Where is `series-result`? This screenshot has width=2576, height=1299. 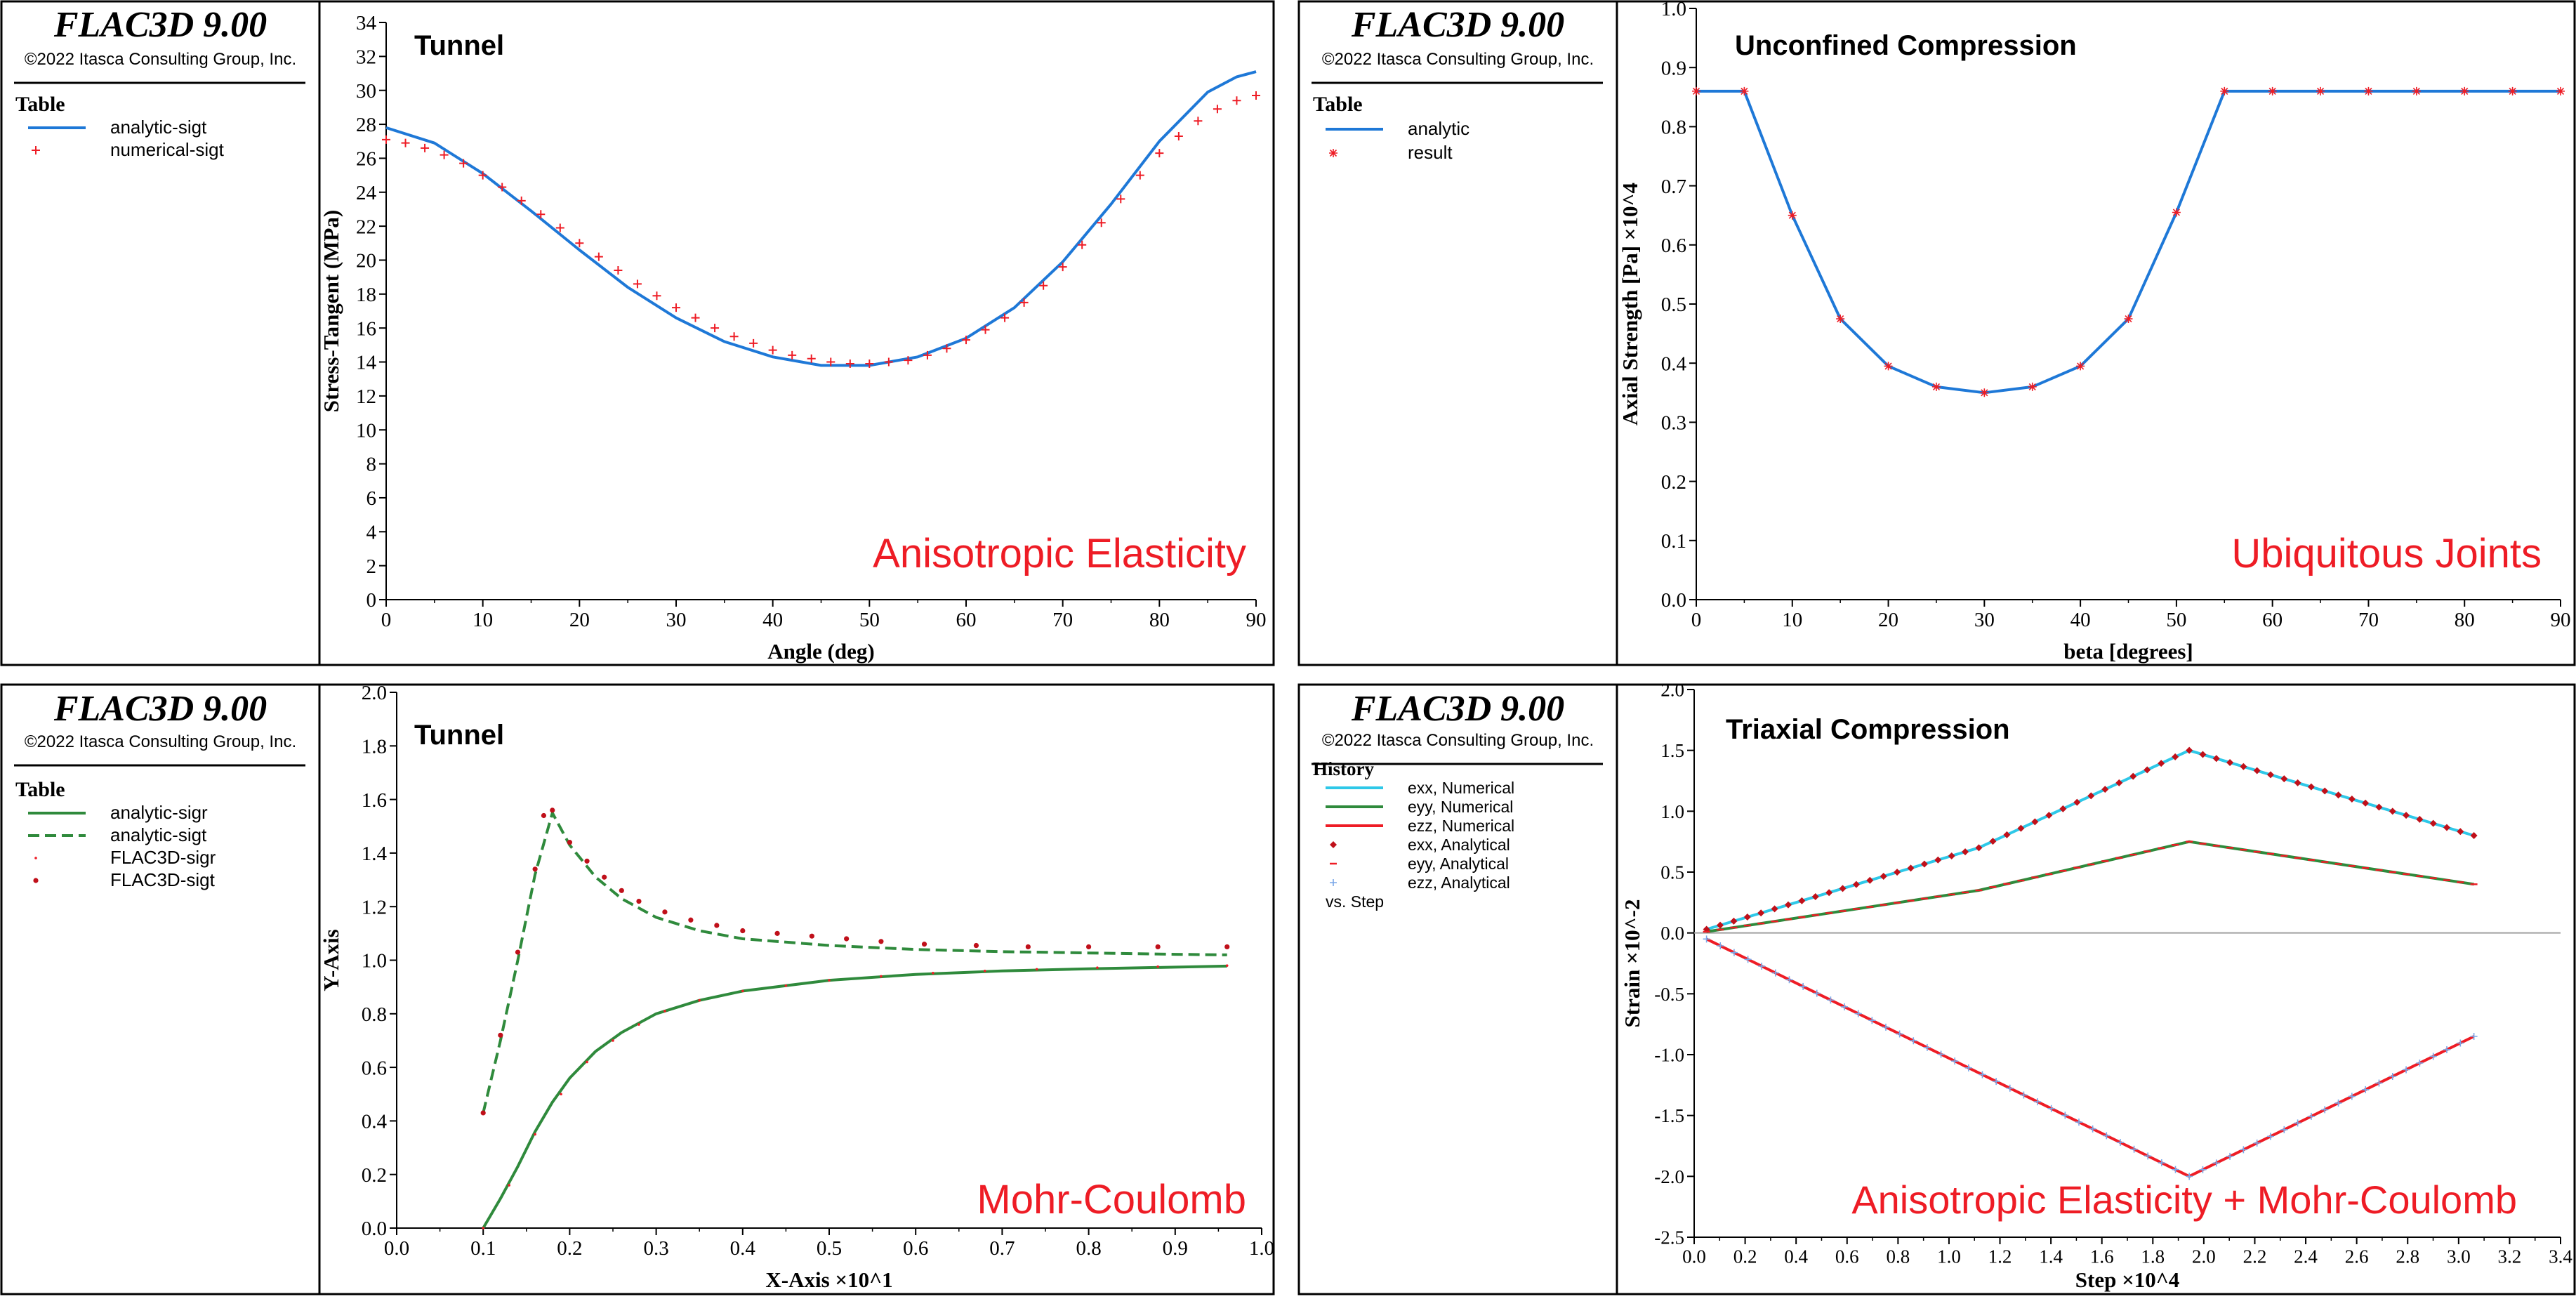
series-result is located at coordinates (2128, 242).